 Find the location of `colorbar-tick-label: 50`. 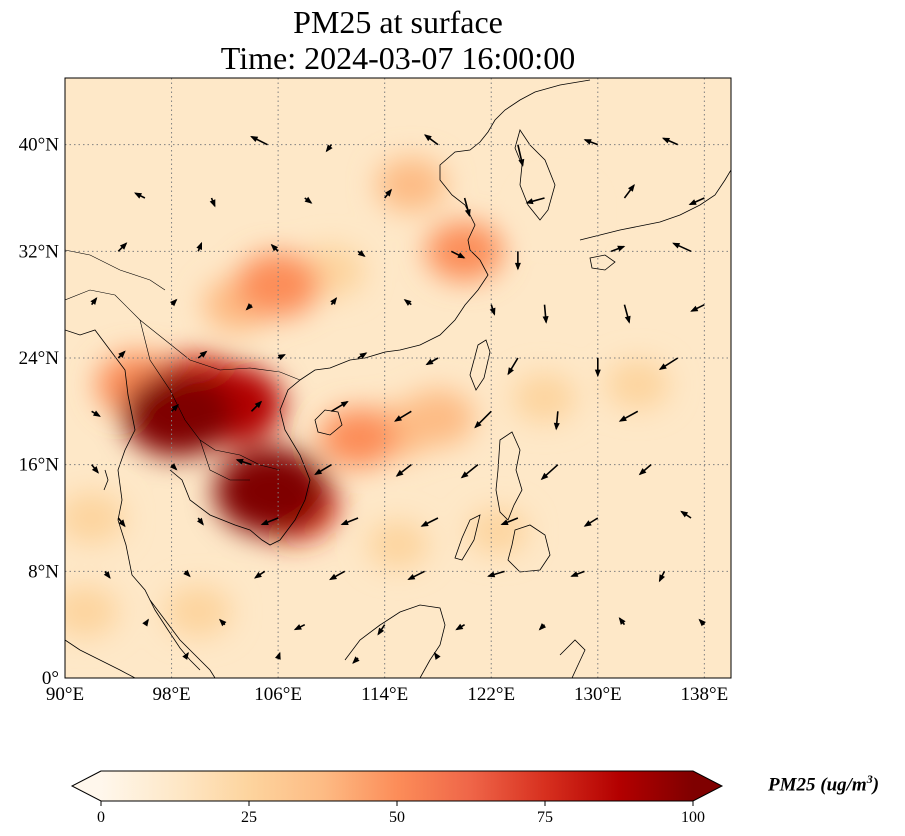

colorbar-tick-label: 50 is located at coordinates (397, 817).